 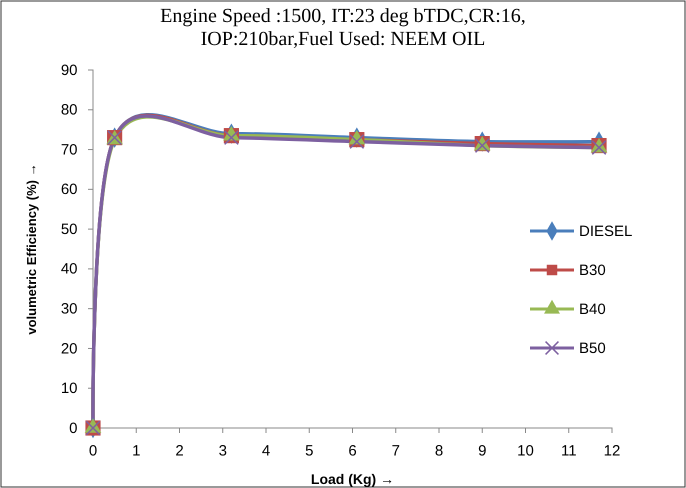 I want to click on y-tick-label: 0, so click(x=73, y=428).